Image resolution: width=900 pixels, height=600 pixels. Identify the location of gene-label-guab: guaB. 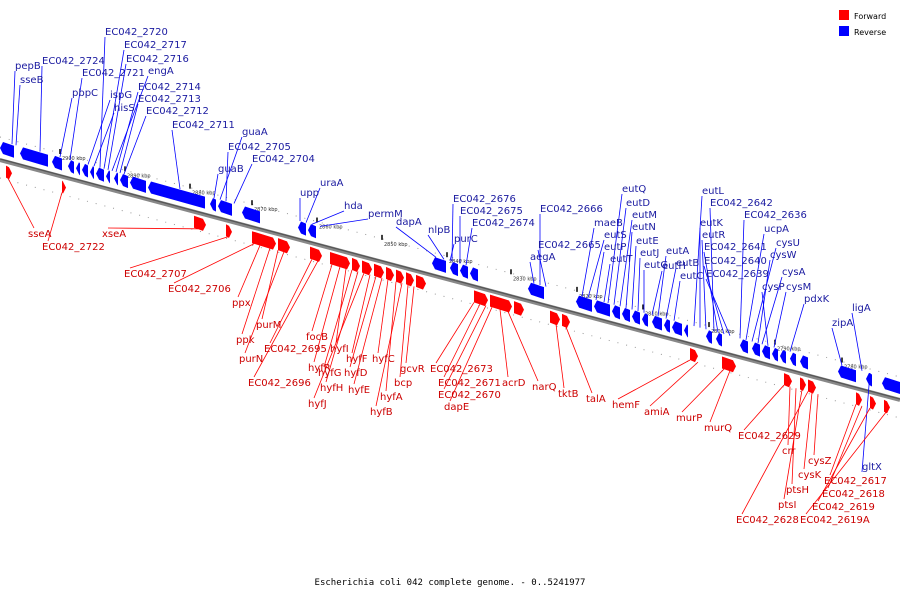
(231, 169).